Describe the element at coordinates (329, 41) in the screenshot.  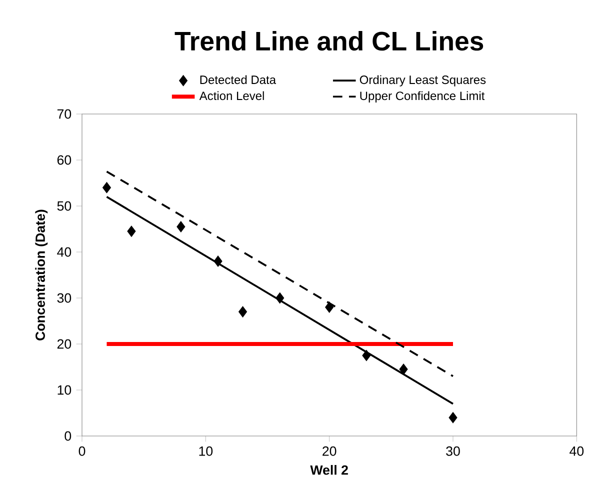
I see `chart-title: Trend Line and CL Lines` at that location.